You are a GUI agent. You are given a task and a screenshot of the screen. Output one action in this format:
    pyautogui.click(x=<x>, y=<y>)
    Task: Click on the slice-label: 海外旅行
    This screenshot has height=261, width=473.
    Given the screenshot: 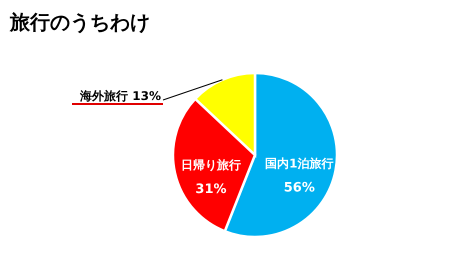 What is the action you would take?
    pyautogui.click(x=104, y=96)
    